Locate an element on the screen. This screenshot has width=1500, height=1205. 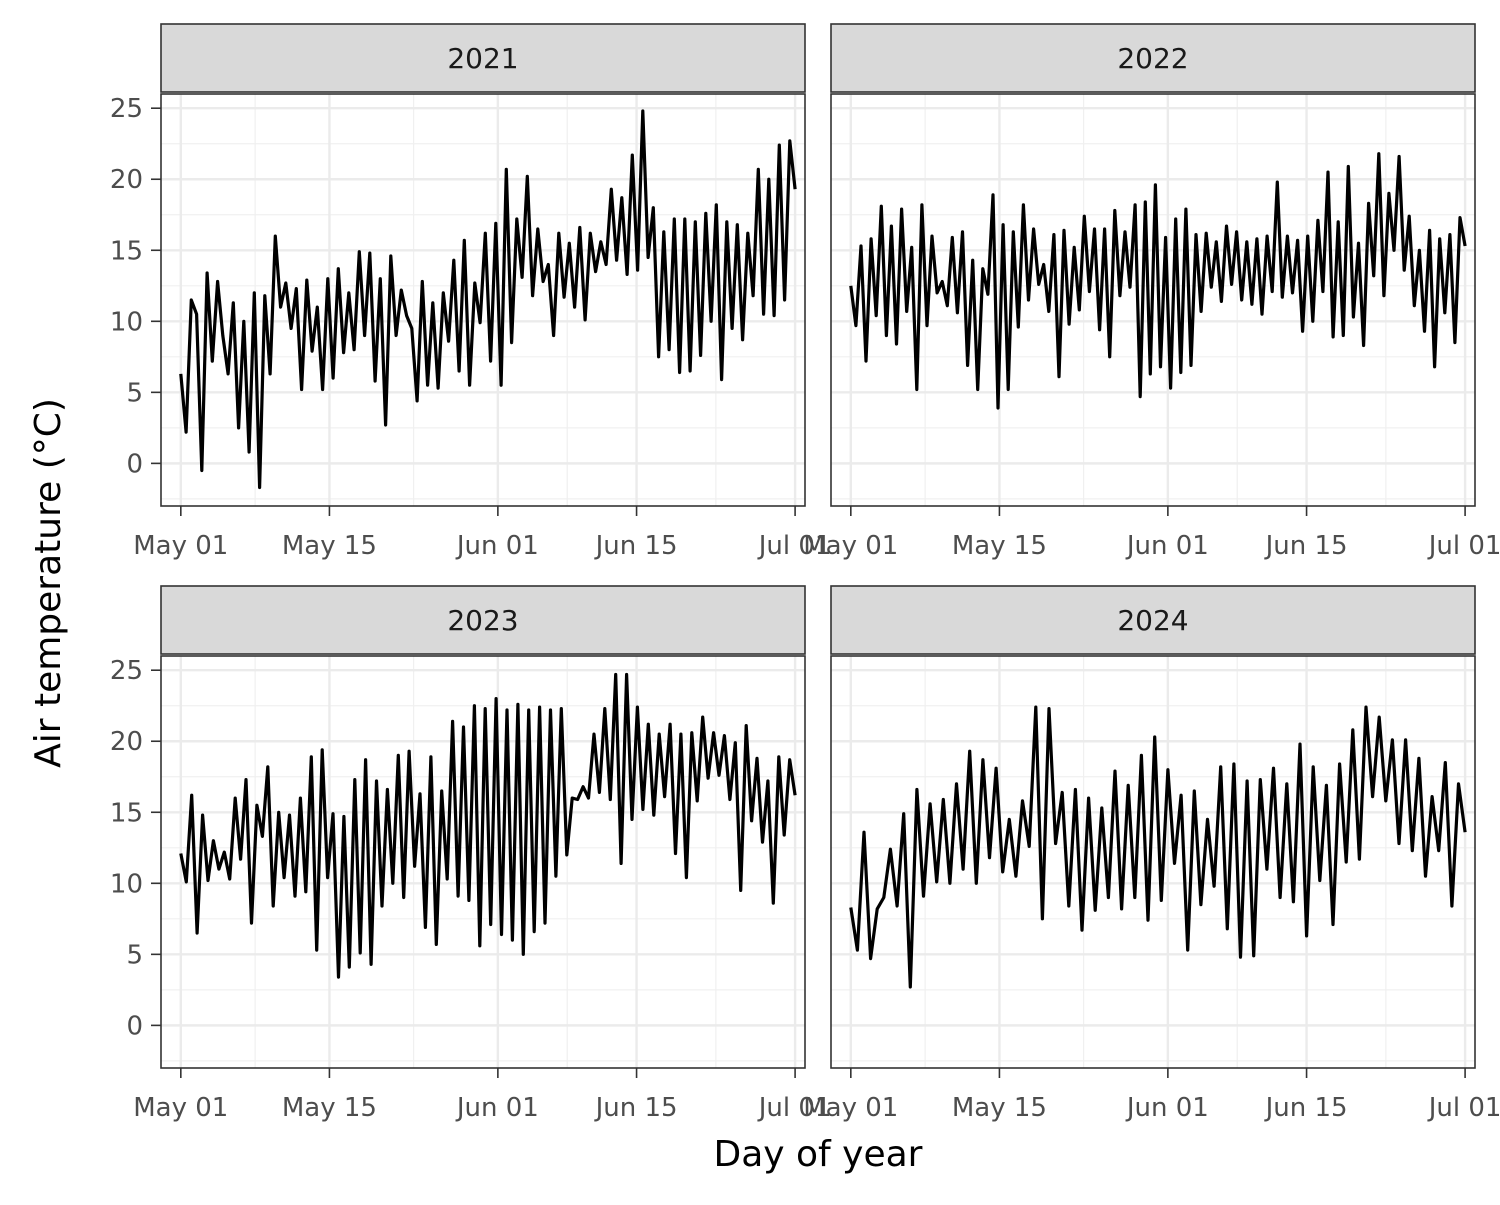
strip-2021 is located at coordinates (483, 58).